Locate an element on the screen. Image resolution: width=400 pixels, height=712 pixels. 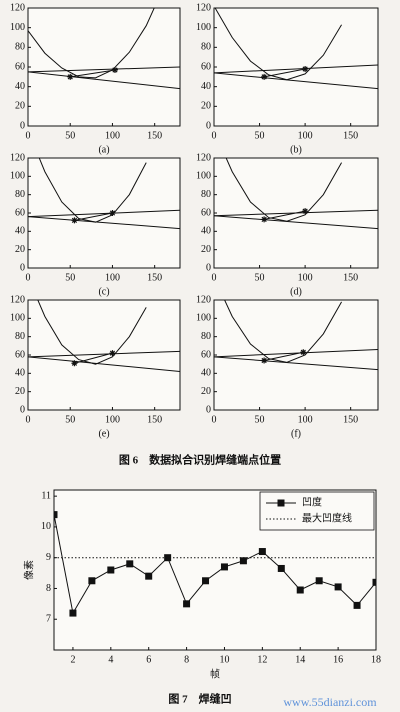
x-tick-label: 18 is located at coordinates (376, 659).